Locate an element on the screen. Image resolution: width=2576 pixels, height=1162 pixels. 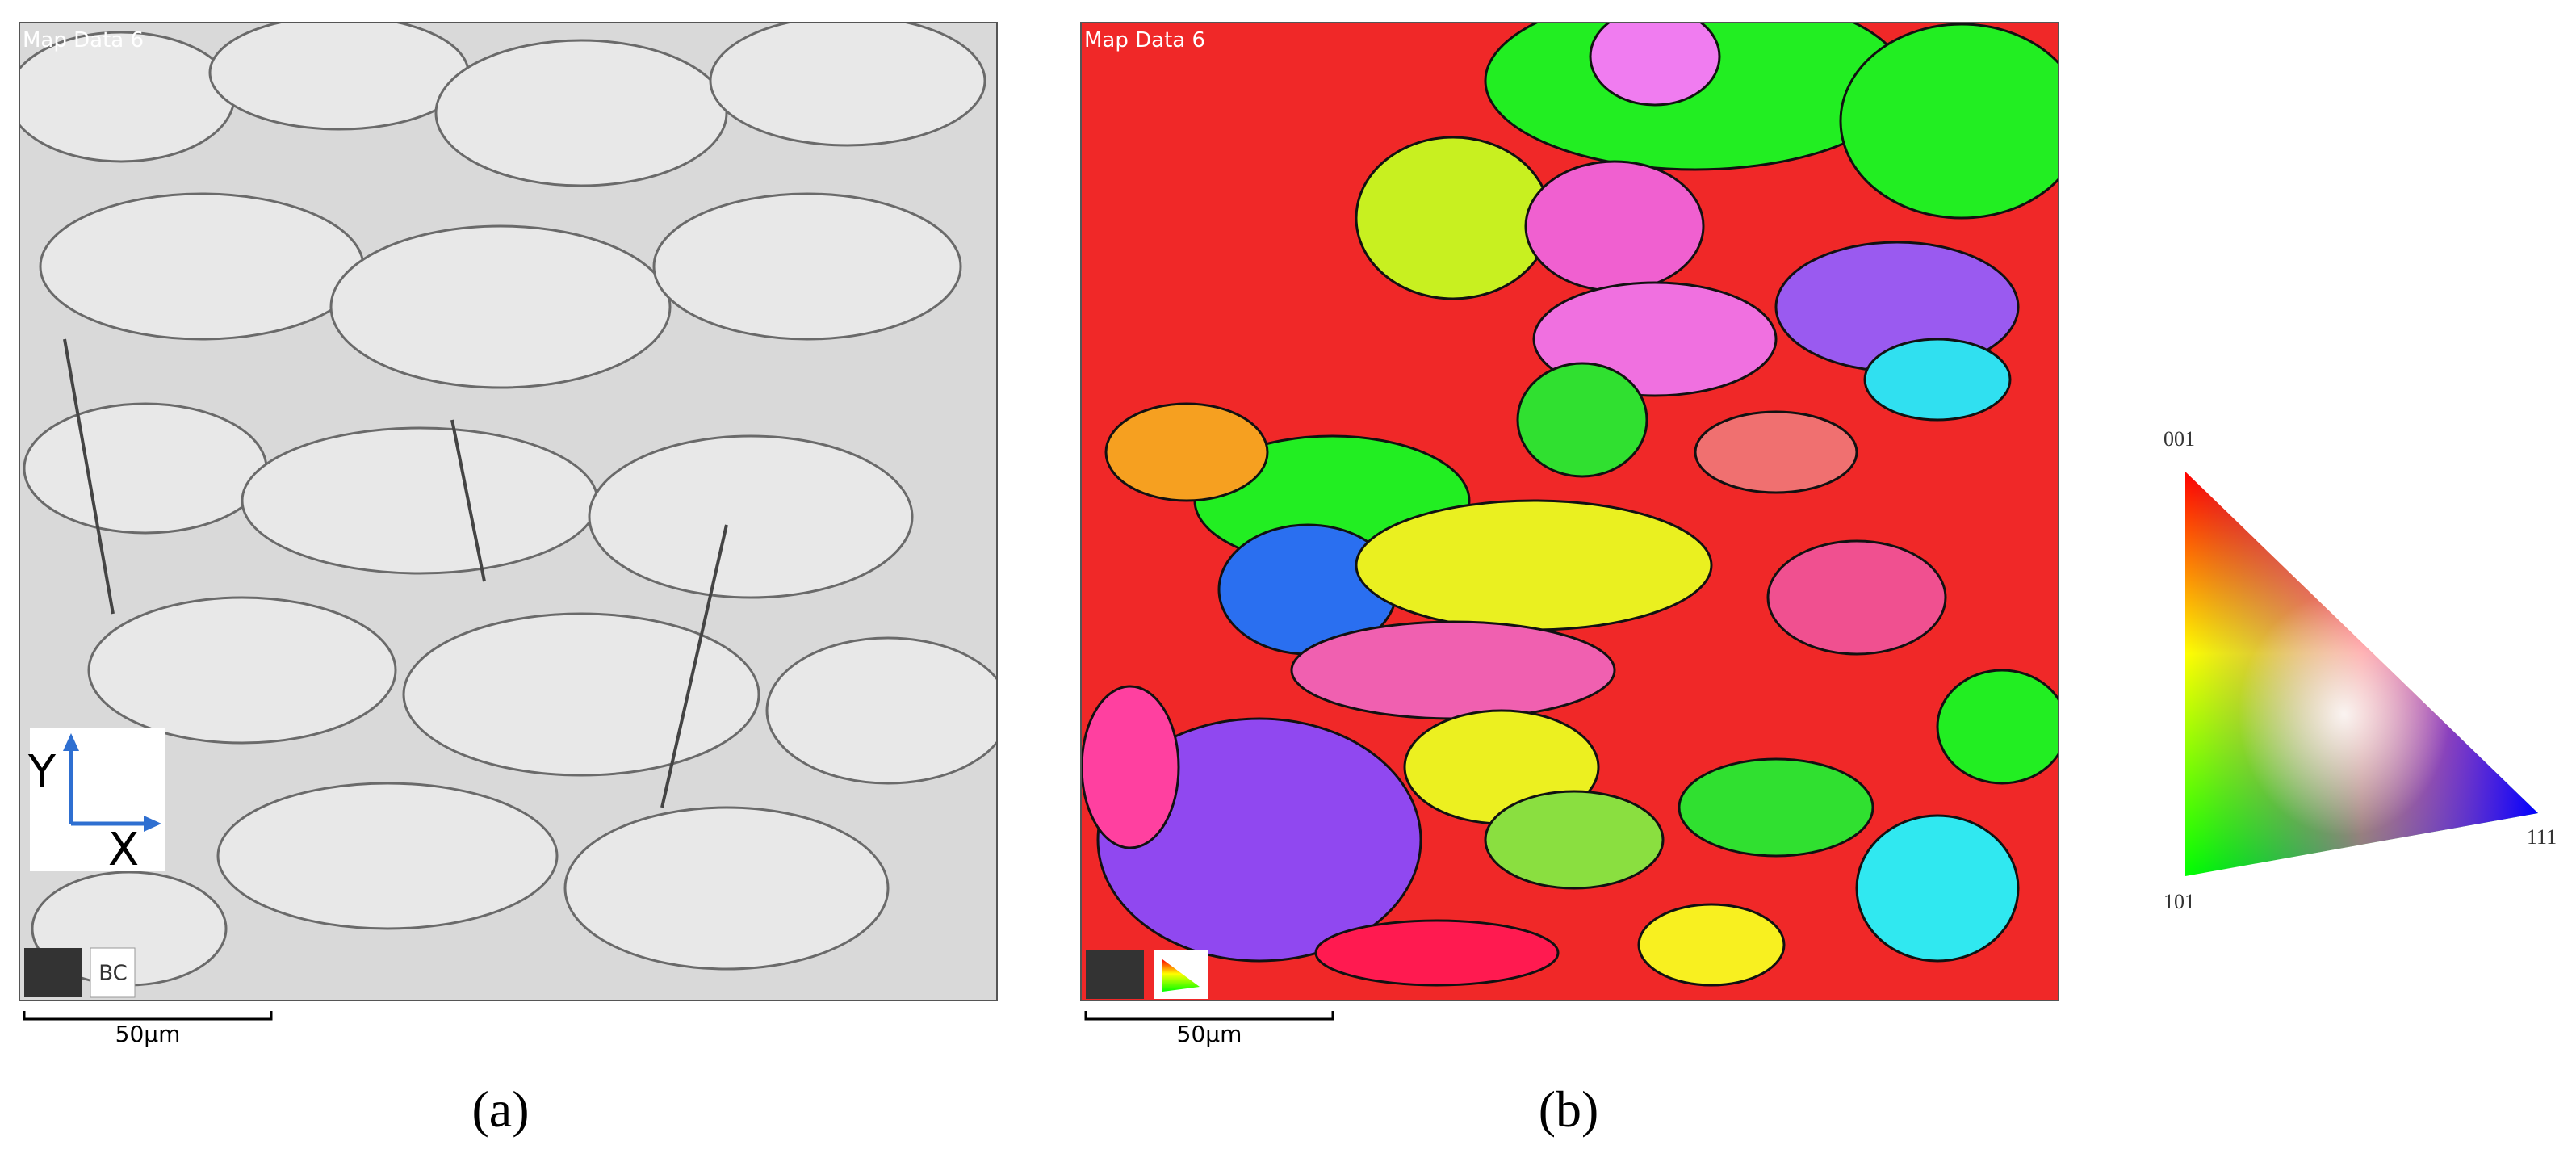
ipf-legend: 001 101 111 is located at coordinates (2360, 670).